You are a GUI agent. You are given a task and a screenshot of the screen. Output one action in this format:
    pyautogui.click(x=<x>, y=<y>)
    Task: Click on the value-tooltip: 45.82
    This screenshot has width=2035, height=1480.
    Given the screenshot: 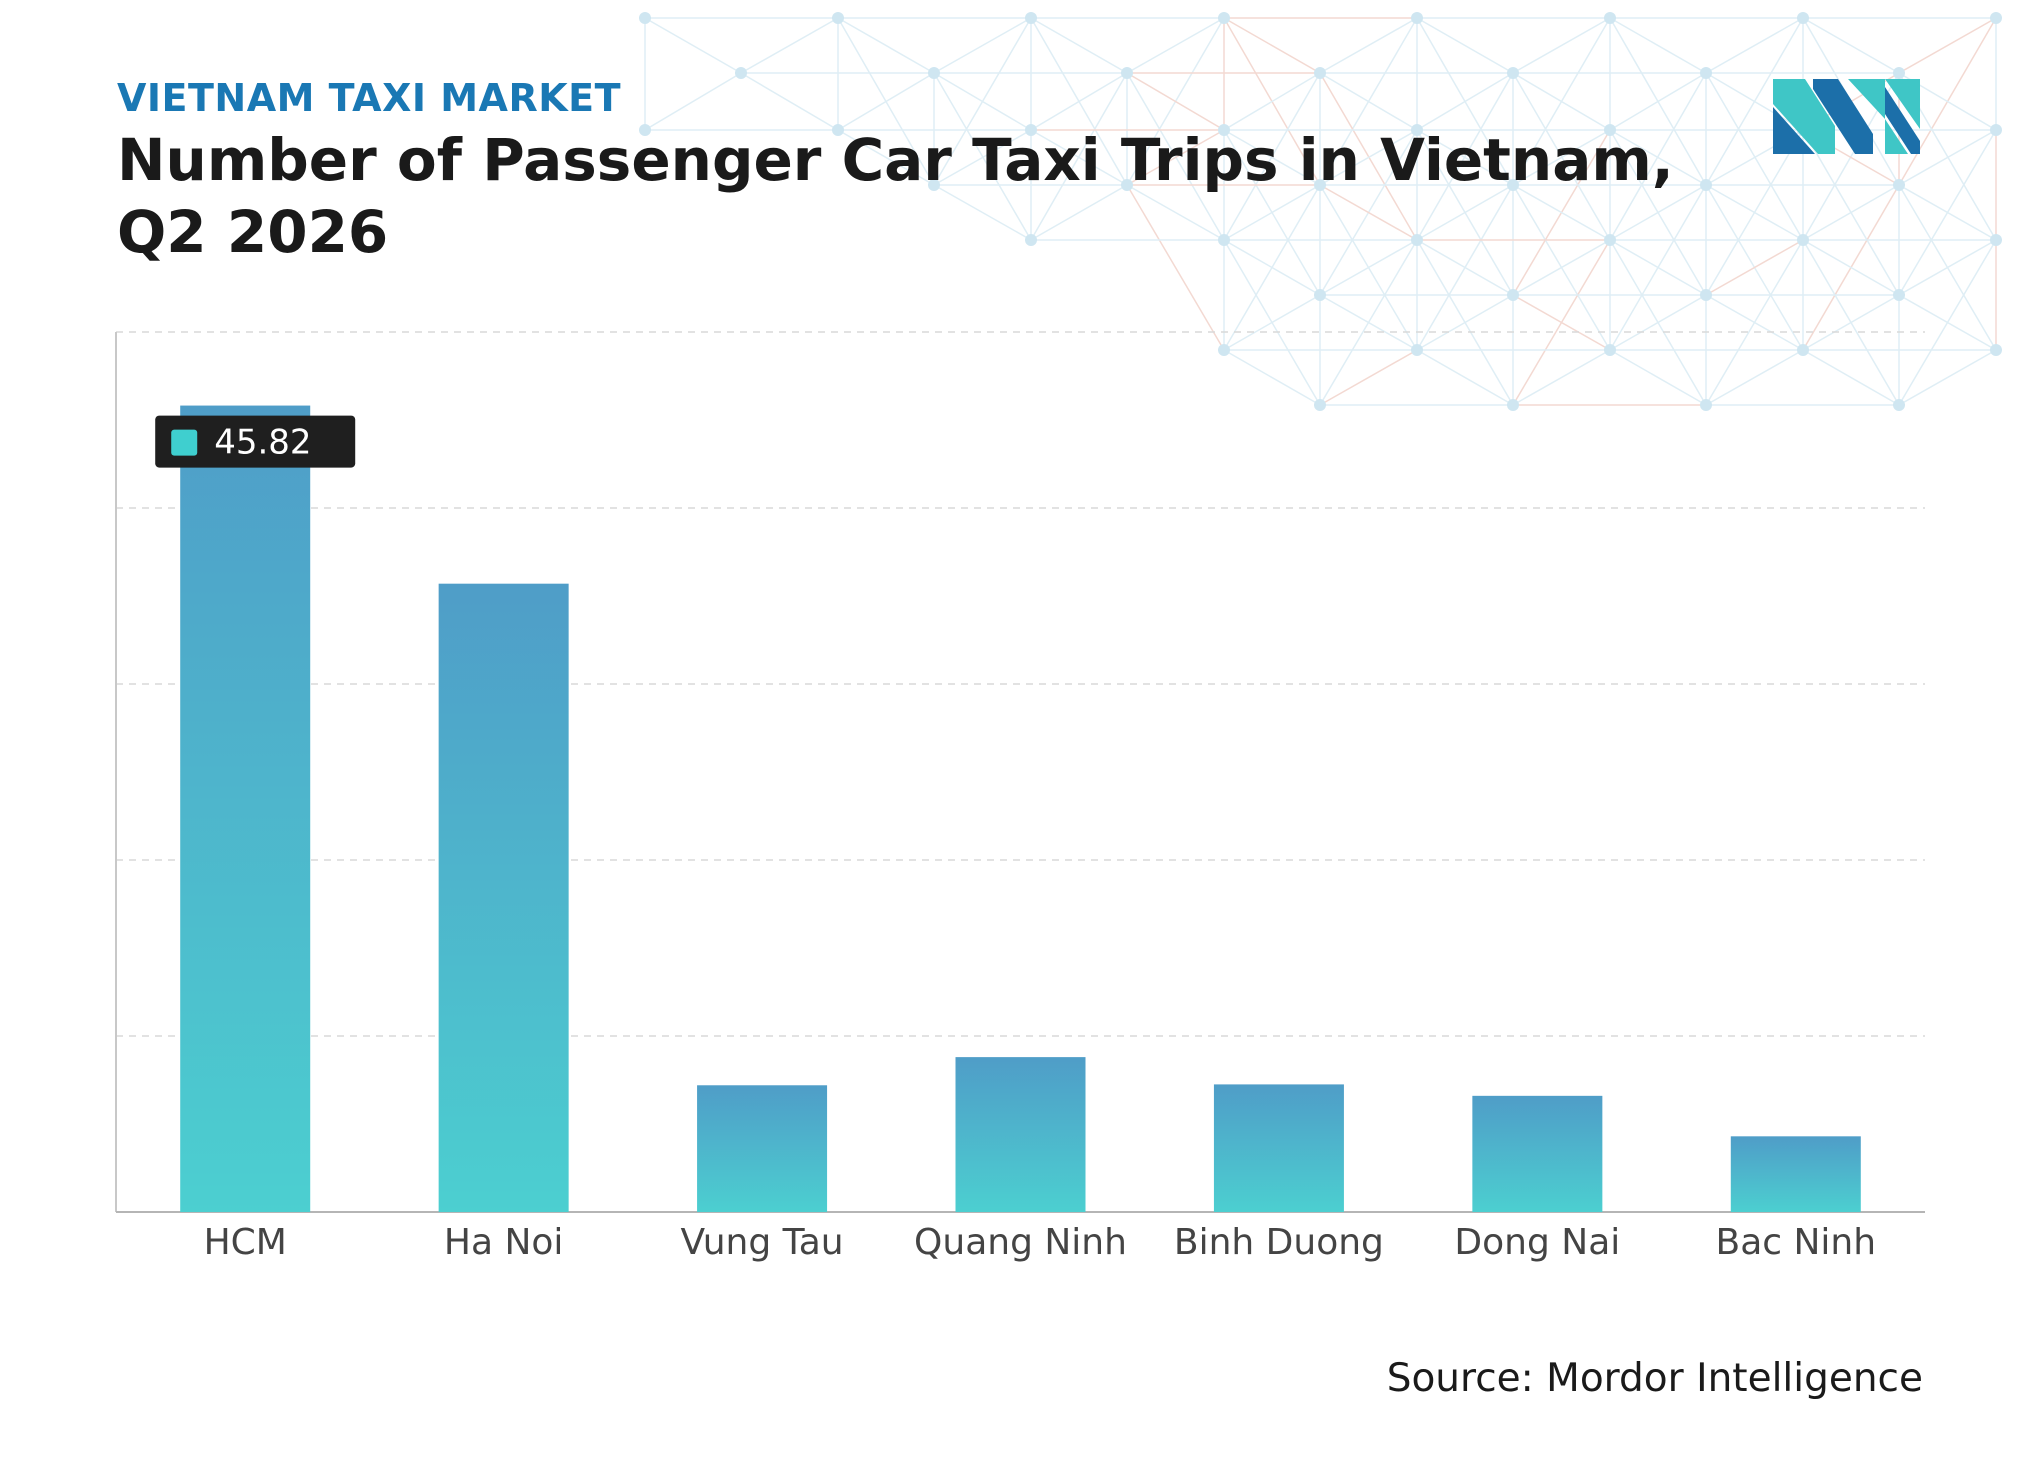 What is the action you would take?
    pyautogui.click(x=255, y=441)
    